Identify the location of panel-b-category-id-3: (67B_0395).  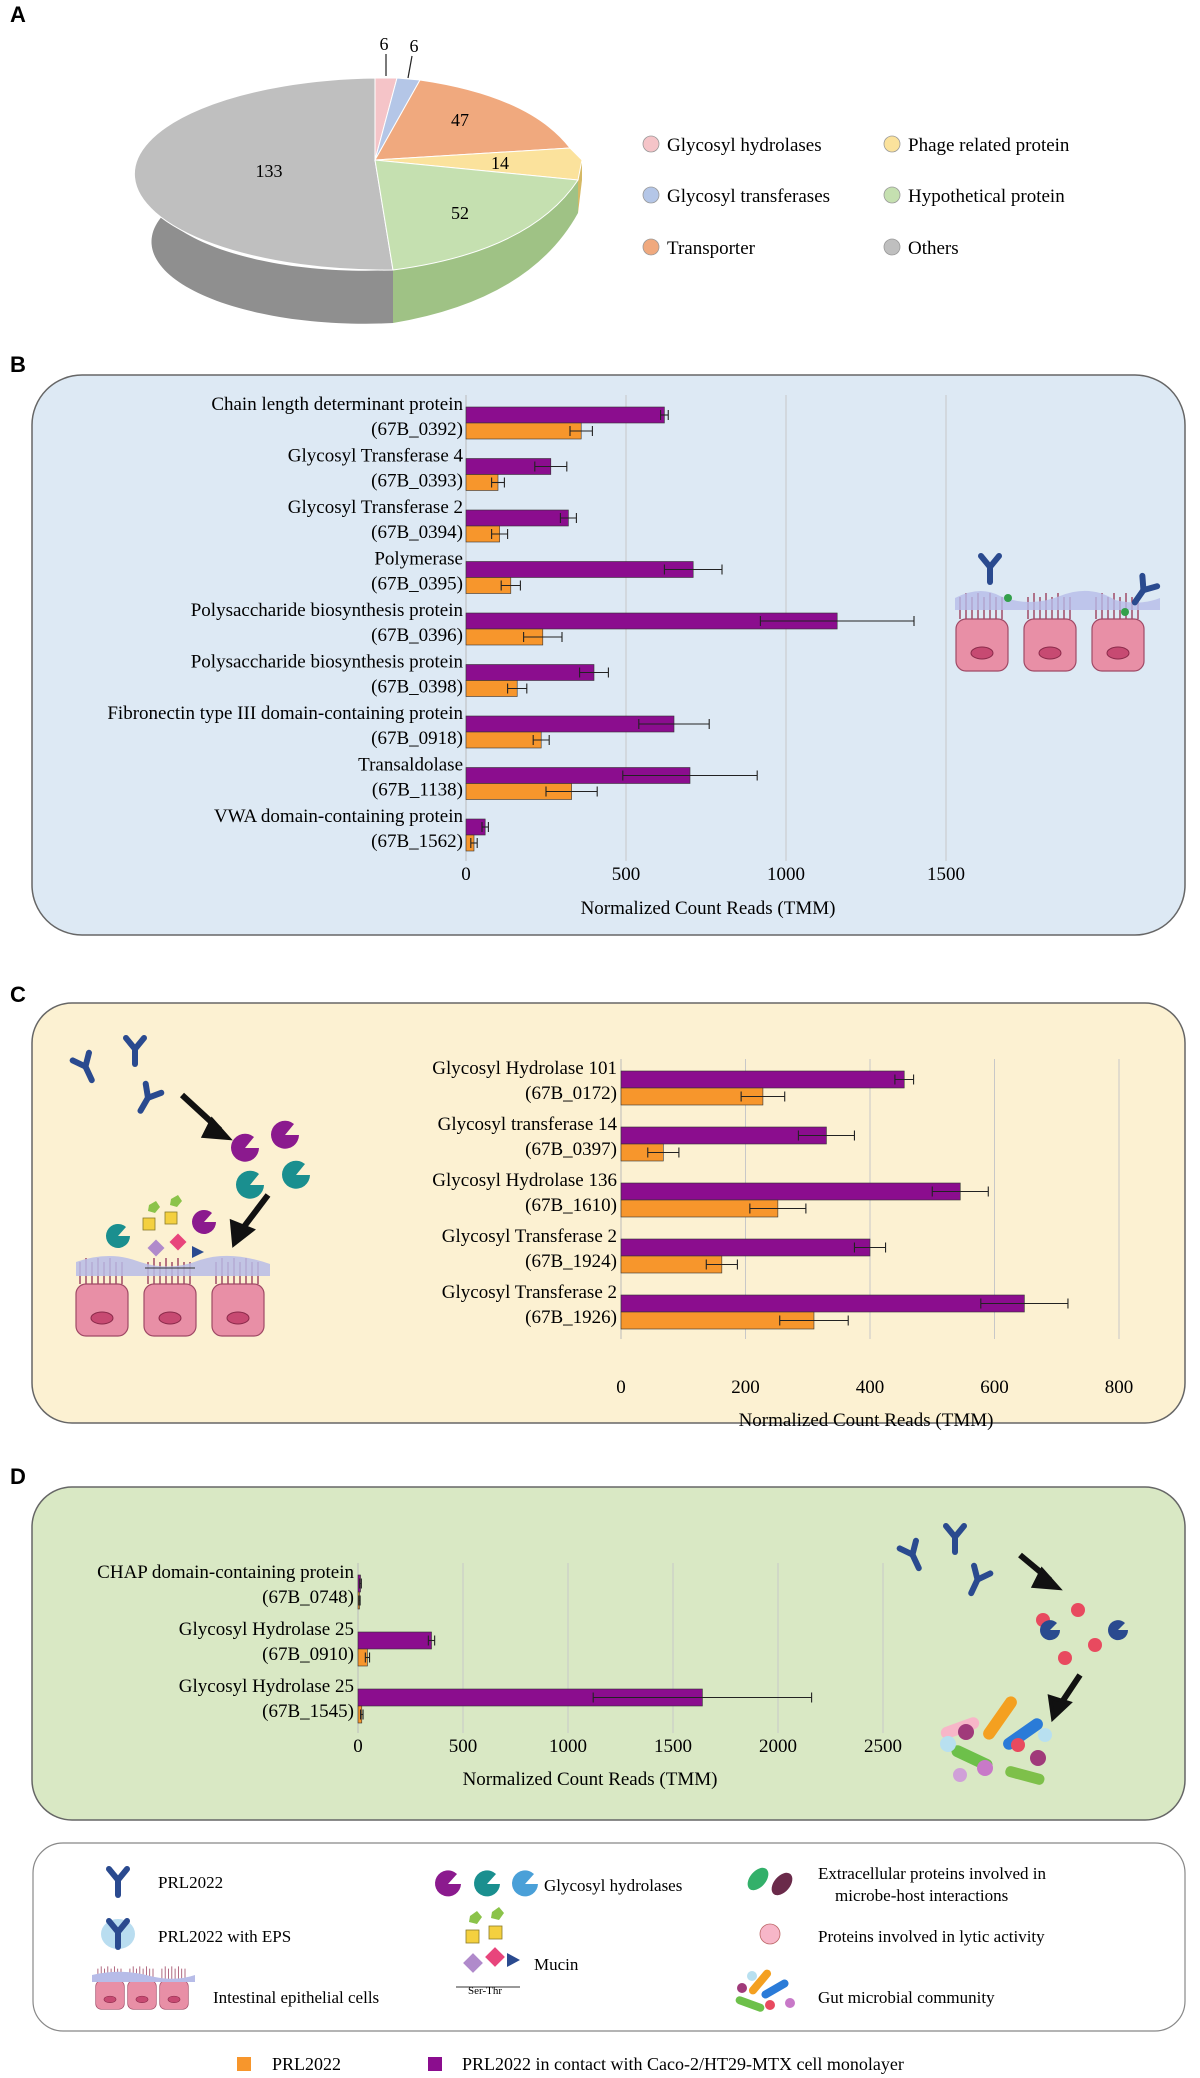
(417, 584).